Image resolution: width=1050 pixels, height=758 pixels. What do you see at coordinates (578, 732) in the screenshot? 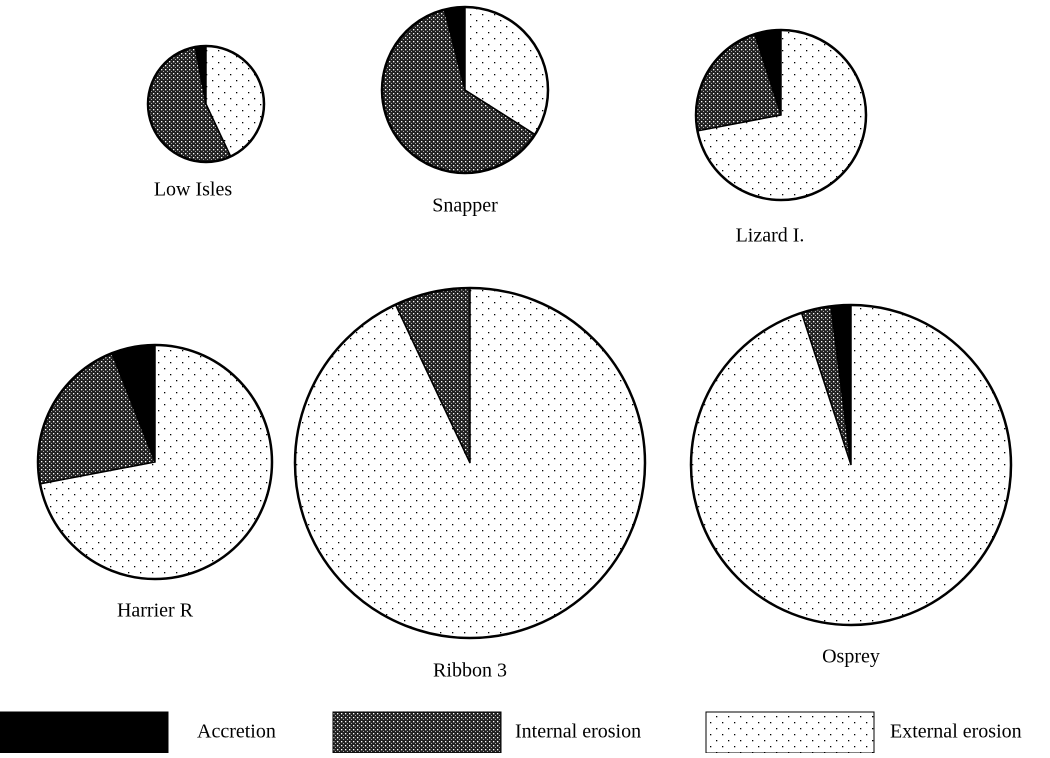
I see `legend-label: Internal erosion` at bounding box center [578, 732].